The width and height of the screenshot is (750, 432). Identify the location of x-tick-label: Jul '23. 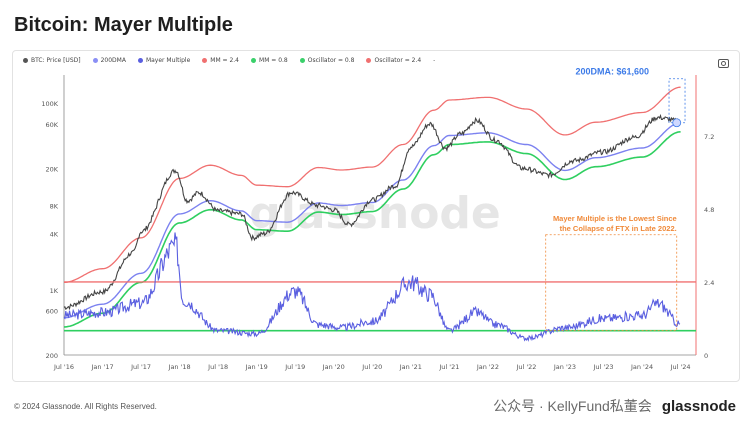
(603, 367).